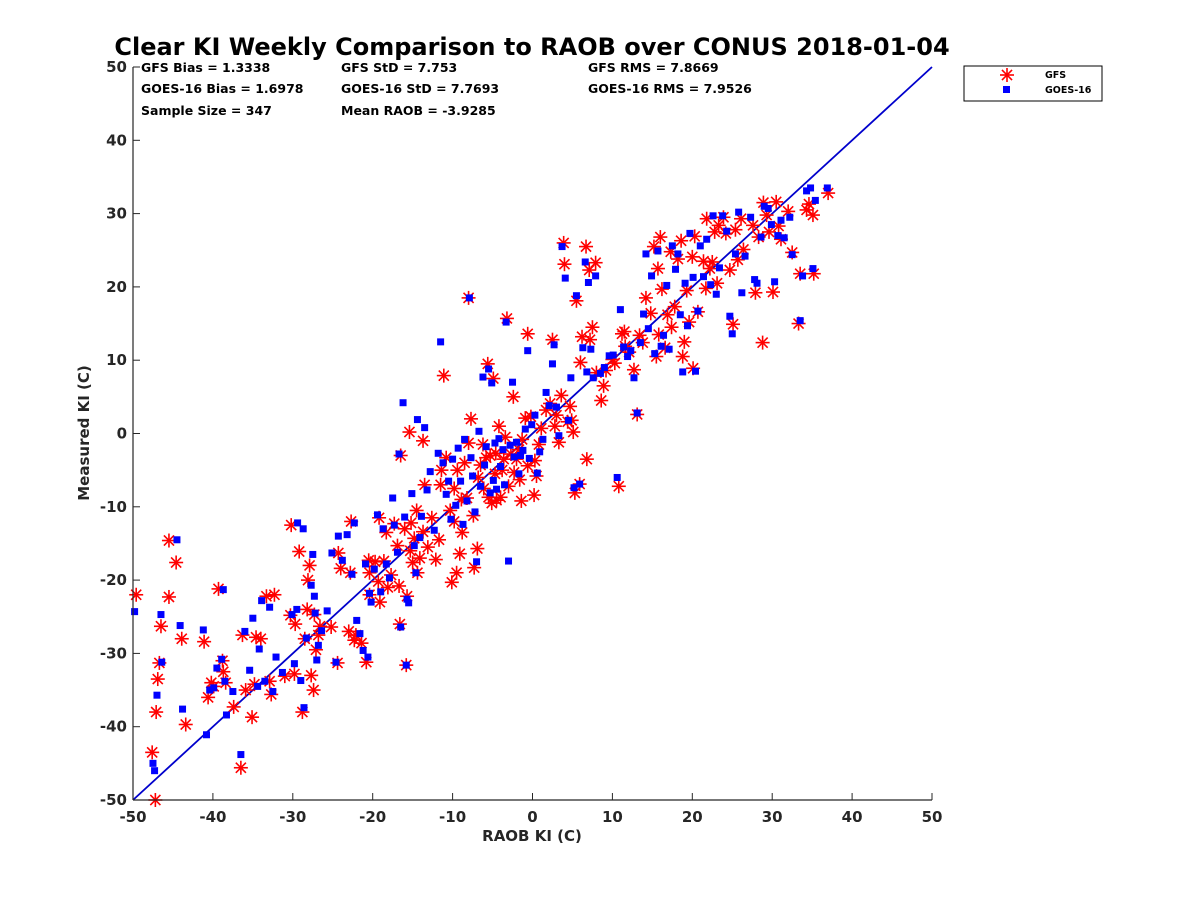  What do you see at coordinates (116, 67) in the screenshot?
I see `y-tick-label: 50` at bounding box center [116, 67].